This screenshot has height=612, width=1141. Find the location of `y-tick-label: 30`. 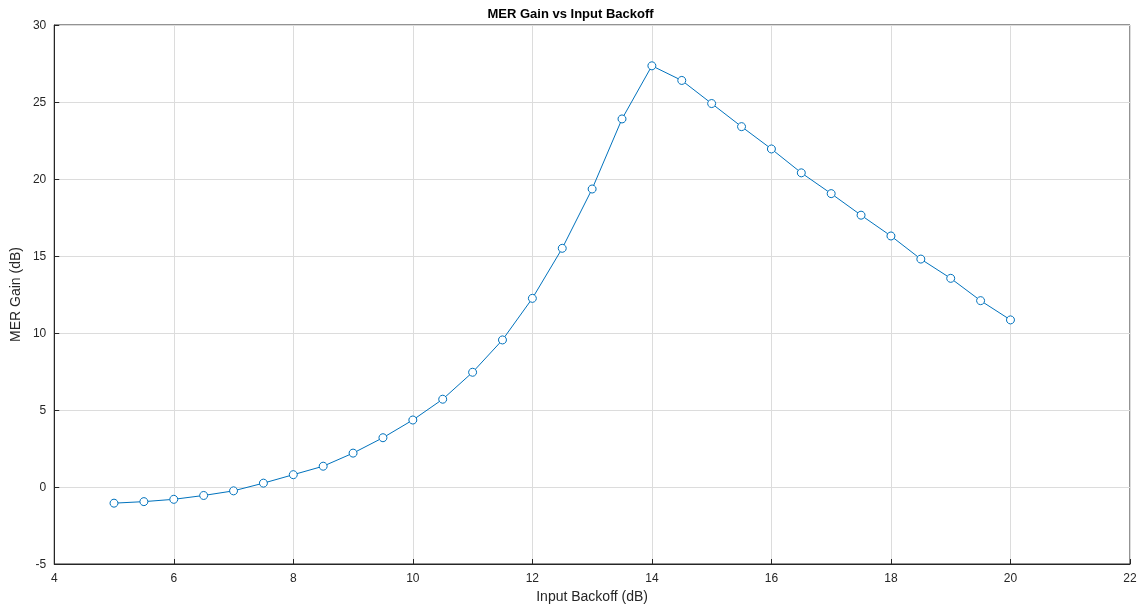

y-tick-label: 30 is located at coordinates (39, 25).